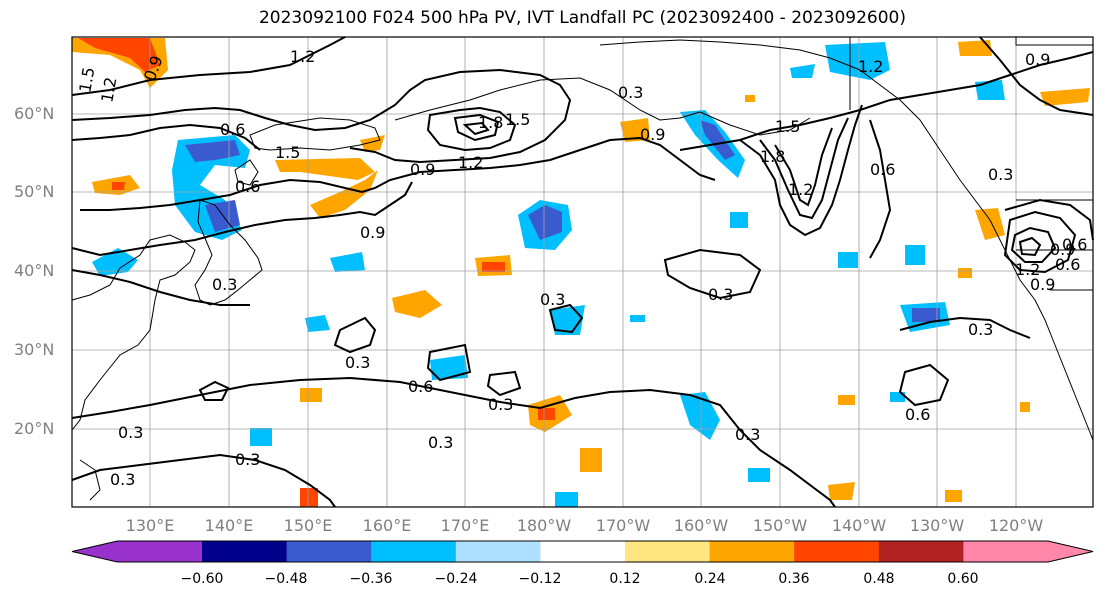 This screenshot has width=1105, height=601. I want to click on colorbar-tick-label: −0.48, so click(286, 579).